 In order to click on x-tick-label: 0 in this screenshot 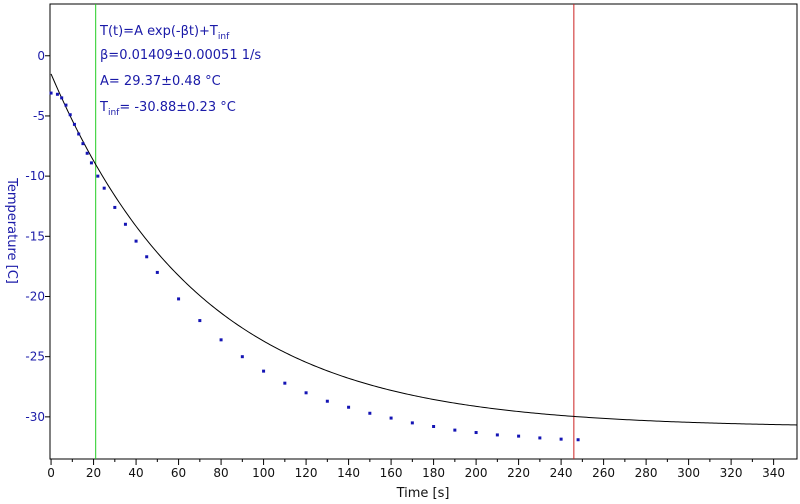, I will do `click(51, 473)`.